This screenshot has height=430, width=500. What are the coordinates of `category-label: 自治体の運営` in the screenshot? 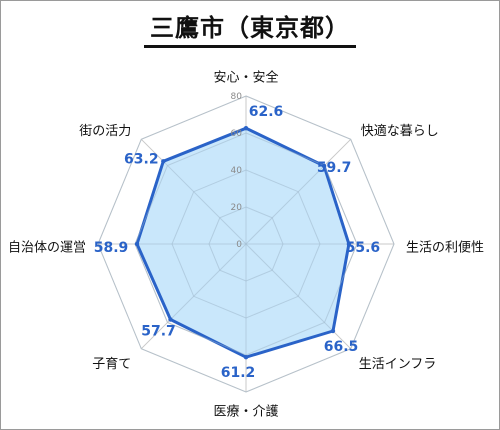 It's located at (47, 248).